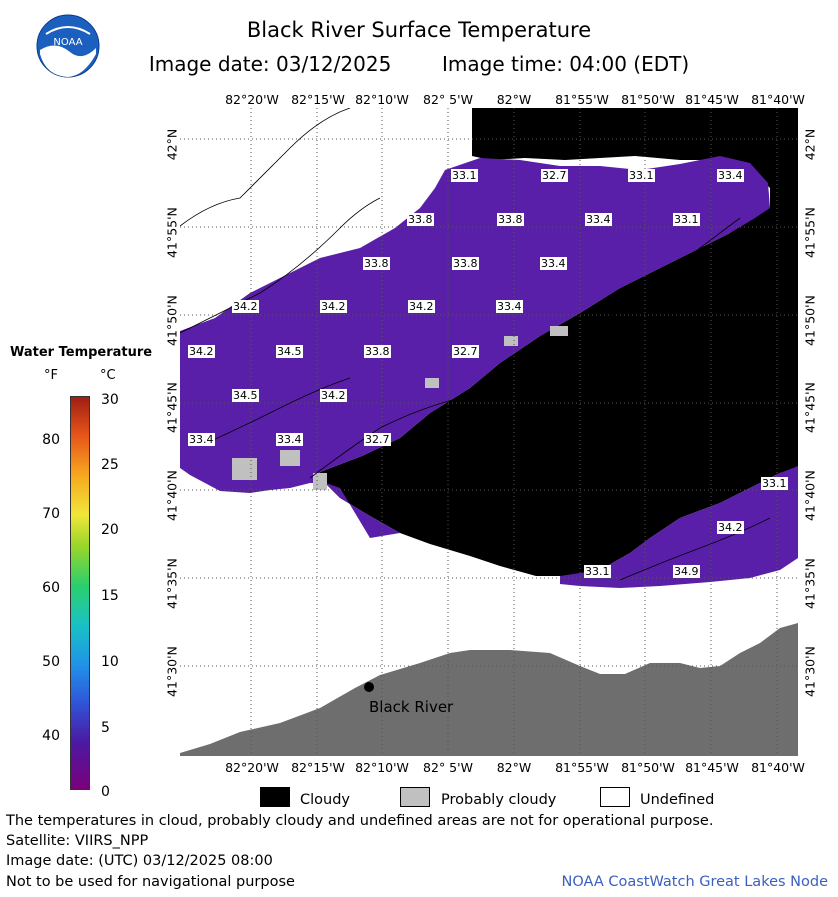 The height and width of the screenshot is (897, 838). What do you see at coordinates (615, 797) in the screenshot?
I see `undefined-swatch` at bounding box center [615, 797].